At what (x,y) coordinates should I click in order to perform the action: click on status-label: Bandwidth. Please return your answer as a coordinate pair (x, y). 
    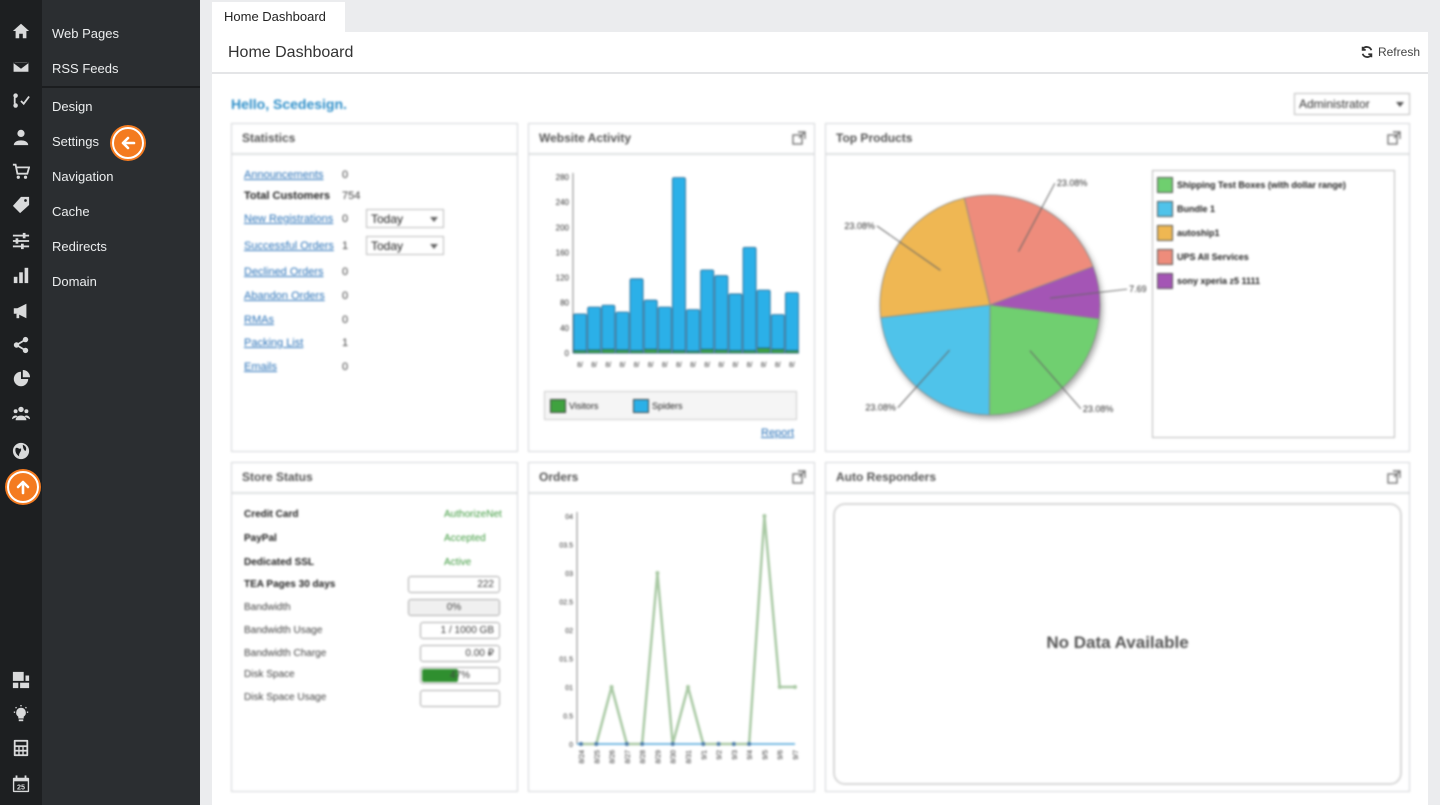
    Looking at the image, I should click on (267, 607).